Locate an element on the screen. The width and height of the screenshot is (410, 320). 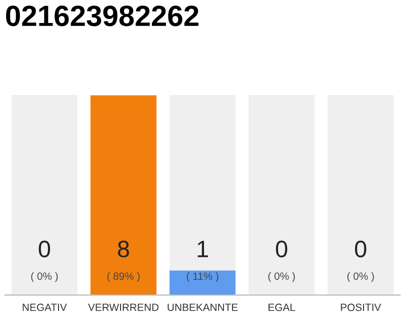
x-tick-label: EGAL is located at coordinates (282, 308).